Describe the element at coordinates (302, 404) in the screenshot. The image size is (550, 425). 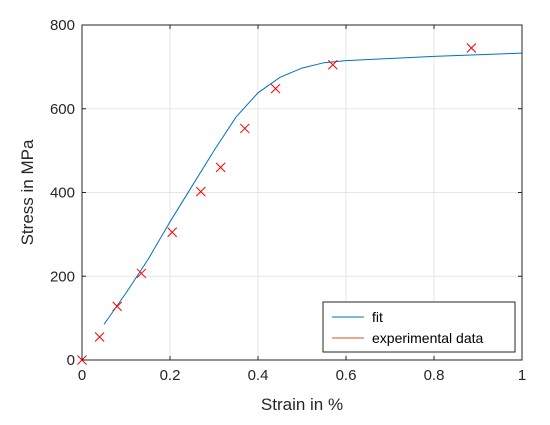
I see `x-axis-label: Strain in %` at that location.